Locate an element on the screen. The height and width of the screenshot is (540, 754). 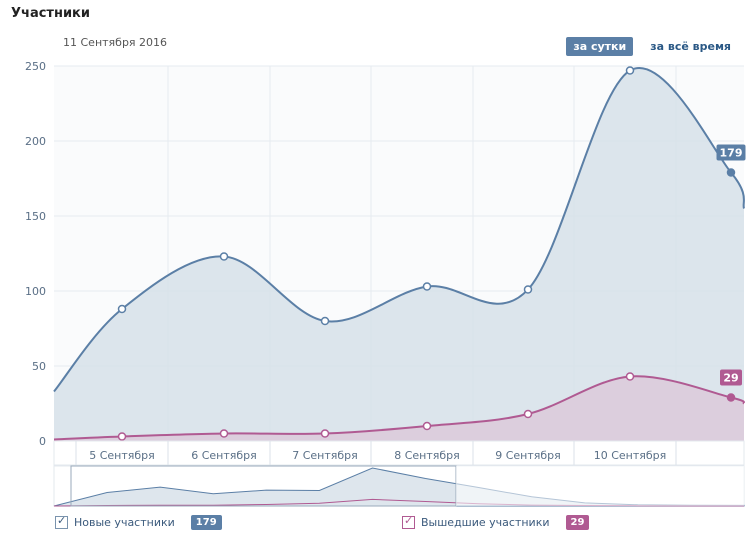
x-tick-label: 10 Сентября is located at coordinates (630, 455).